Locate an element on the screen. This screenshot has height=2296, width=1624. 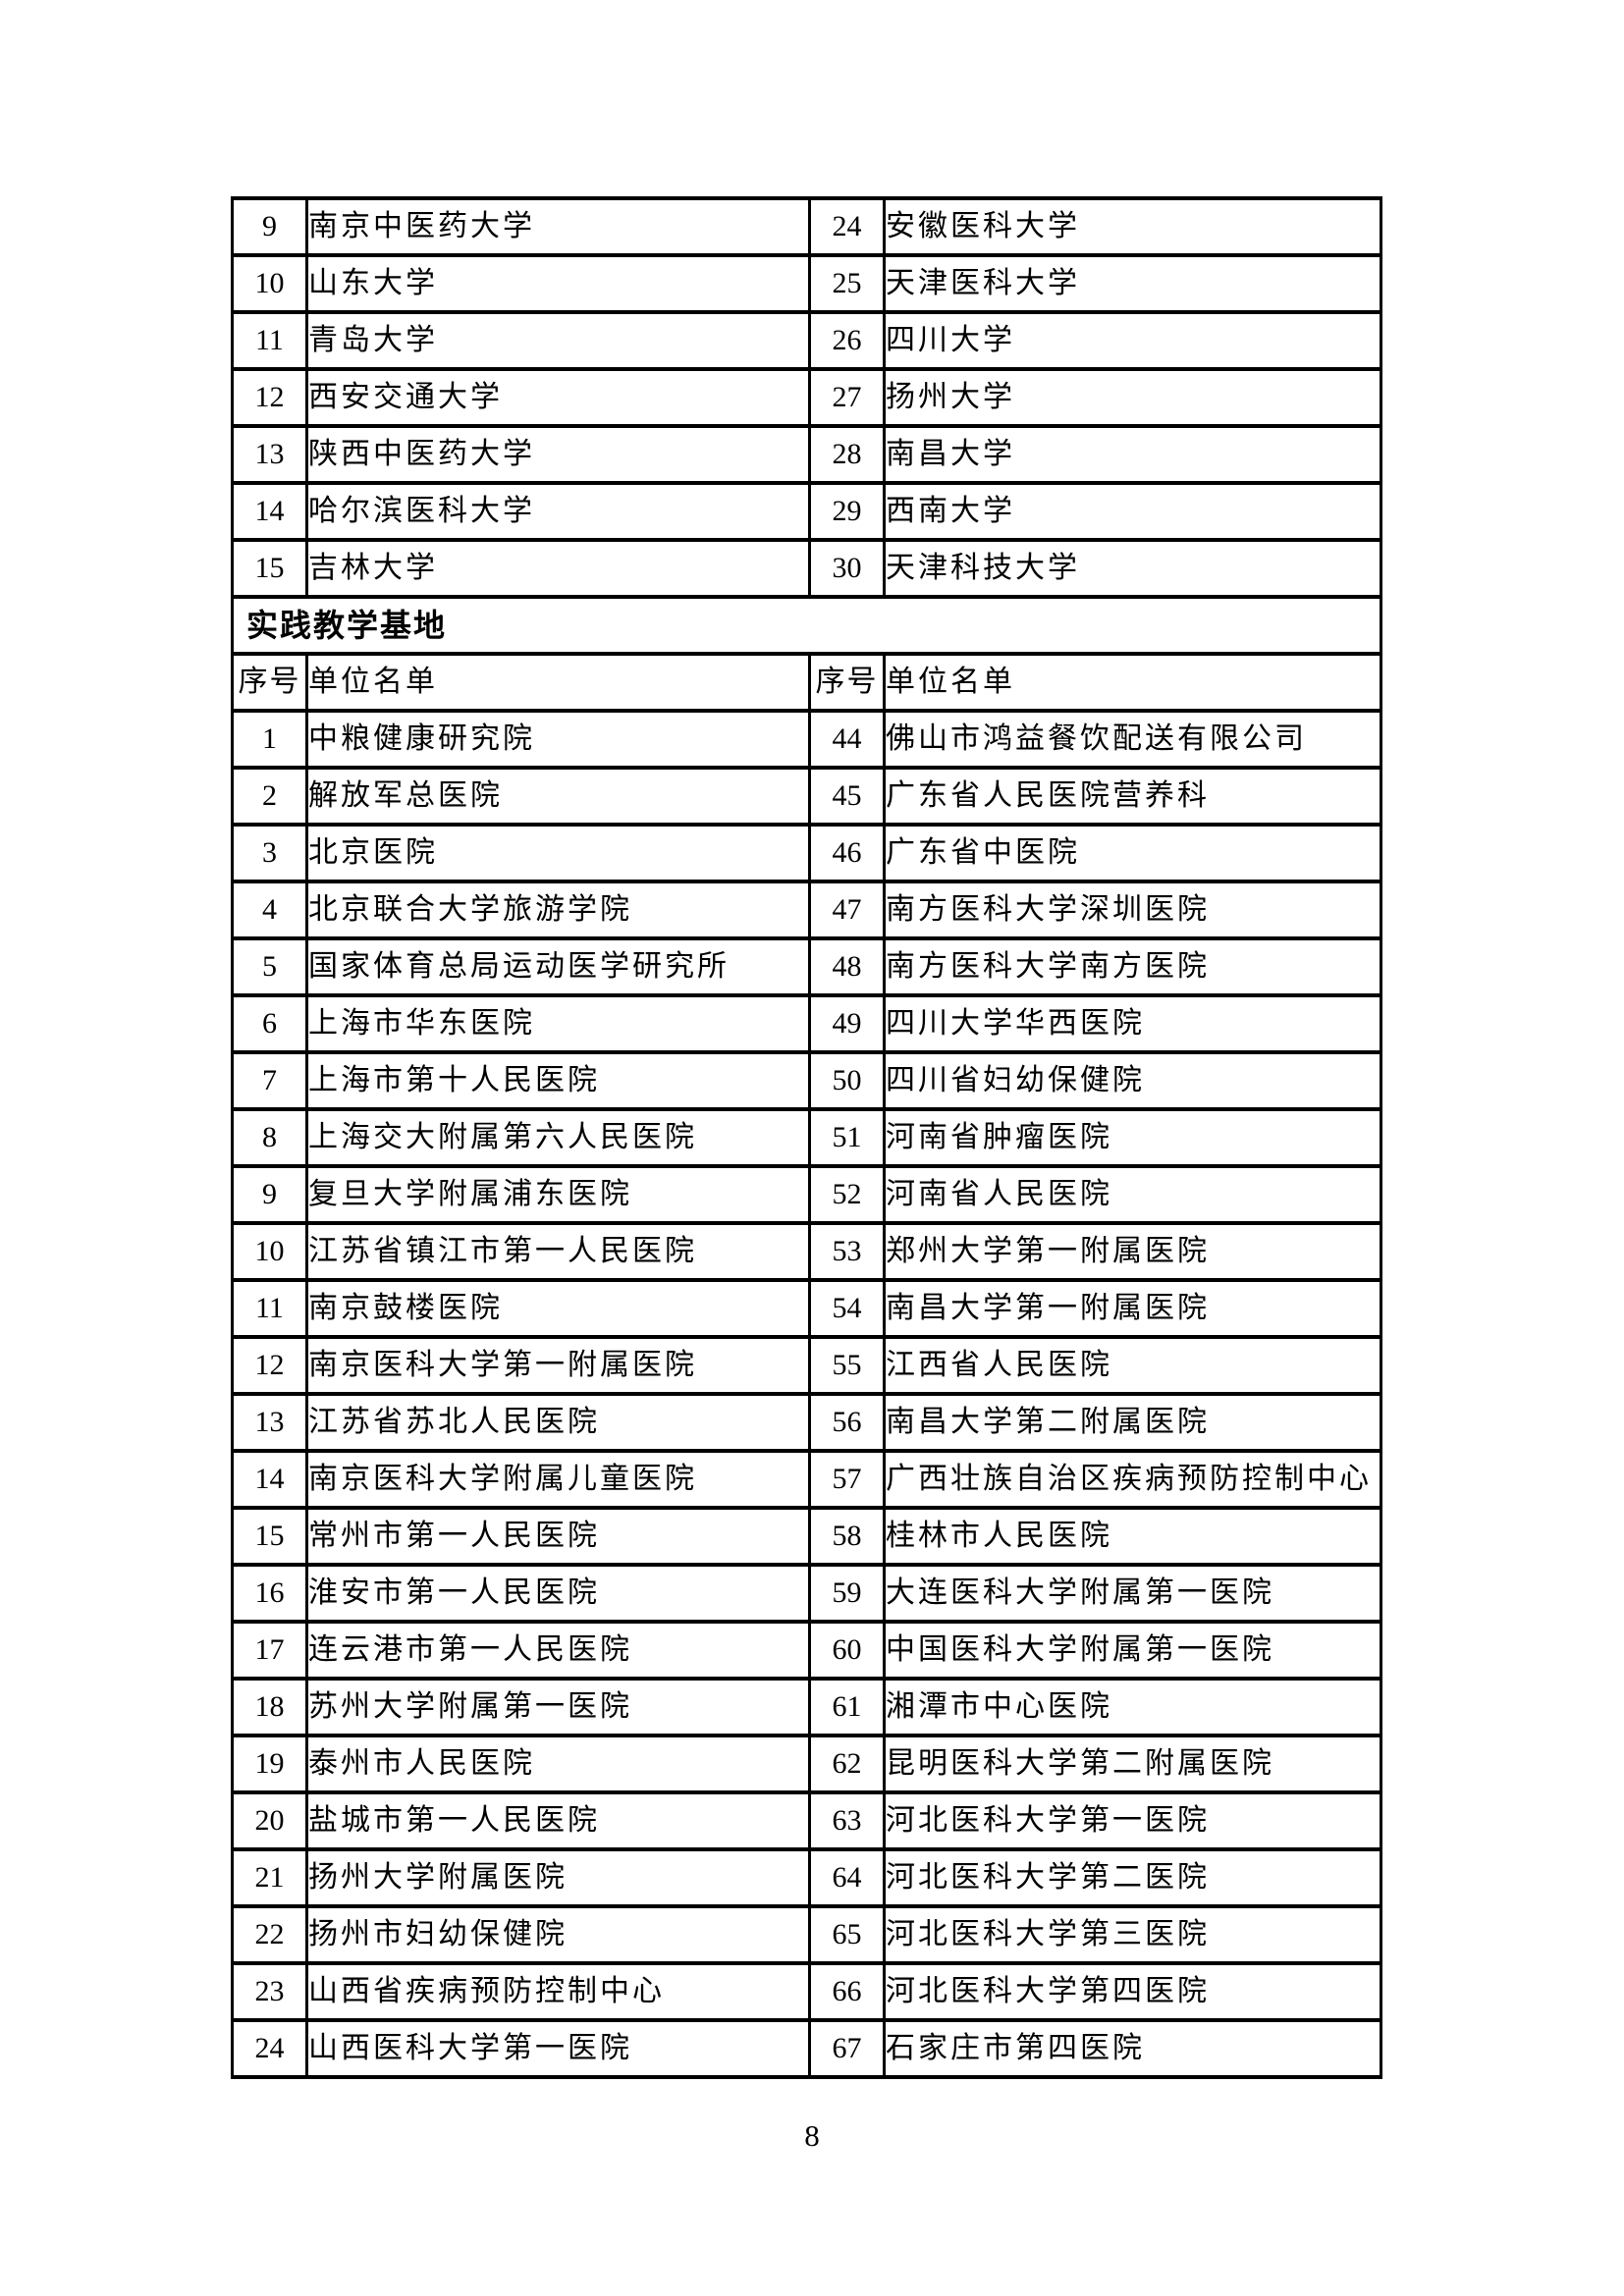
row-number-cell: 50 is located at coordinates (847, 1080).